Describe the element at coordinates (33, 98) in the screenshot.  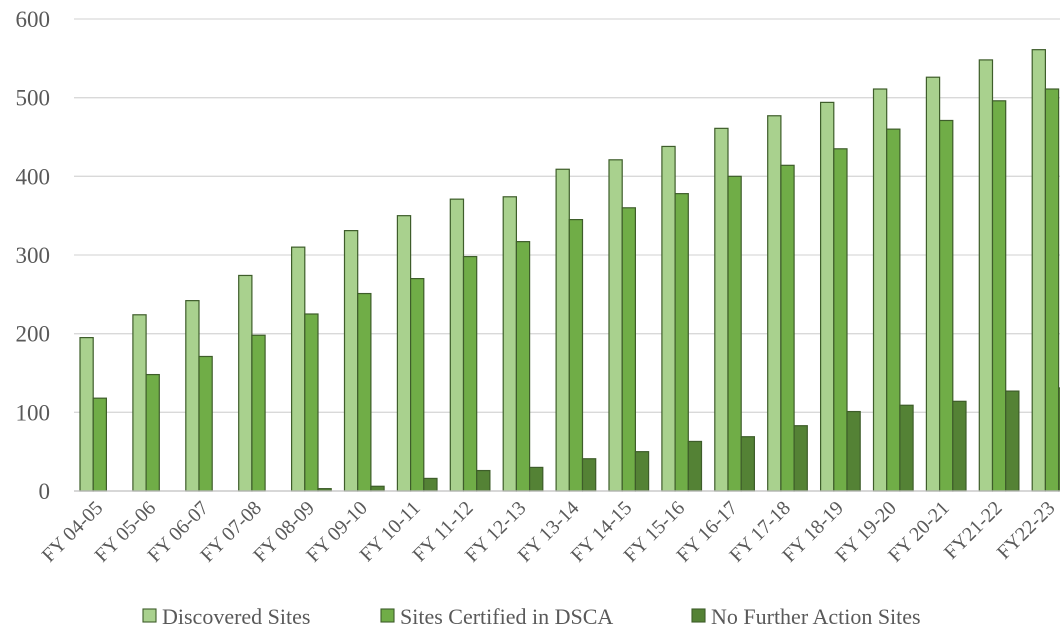
I see `y-tick-label: 500` at that location.